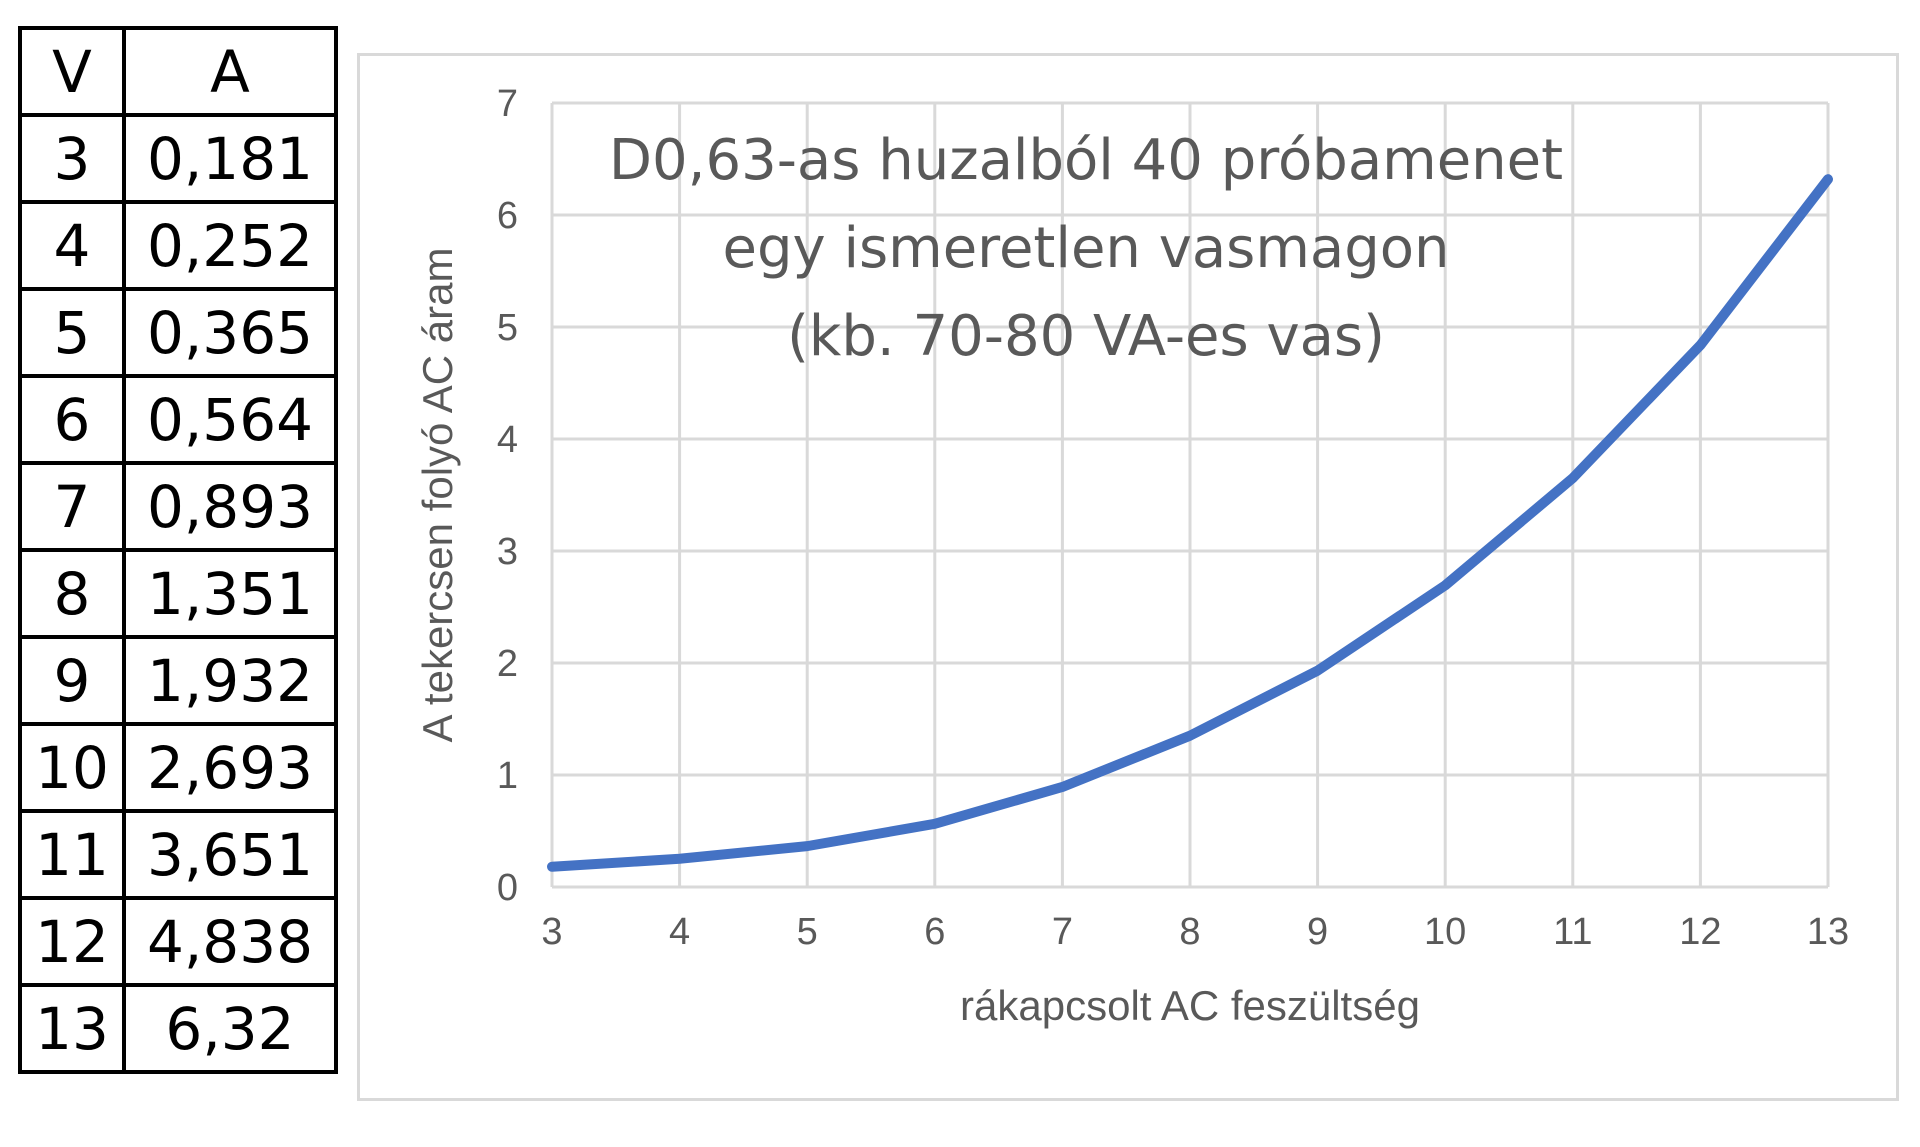  What do you see at coordinates (230, 854) in the screenshot?
I see `cell-current: 3,651` at bounding box center [230, 854].